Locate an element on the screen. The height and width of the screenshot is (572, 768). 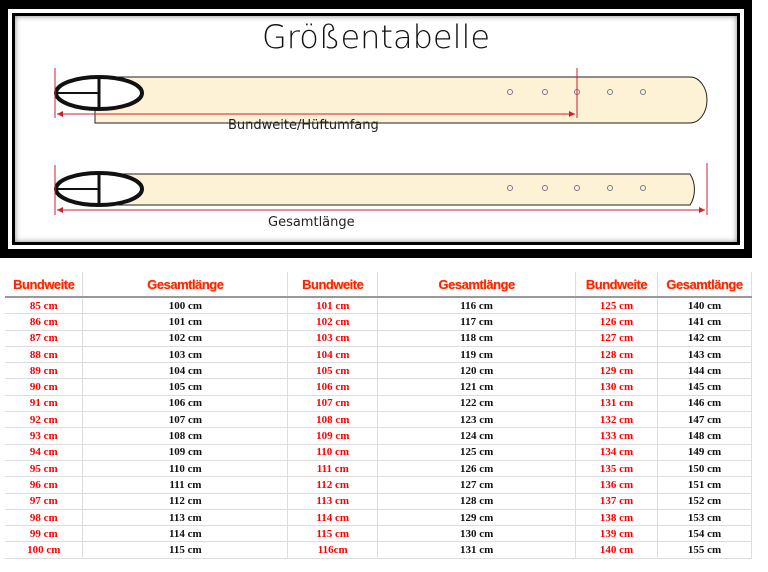
table-row: 92 cm 107 cm 108 cm 123 cm 132 cm 147 cm is located at coordinates (378, 420).